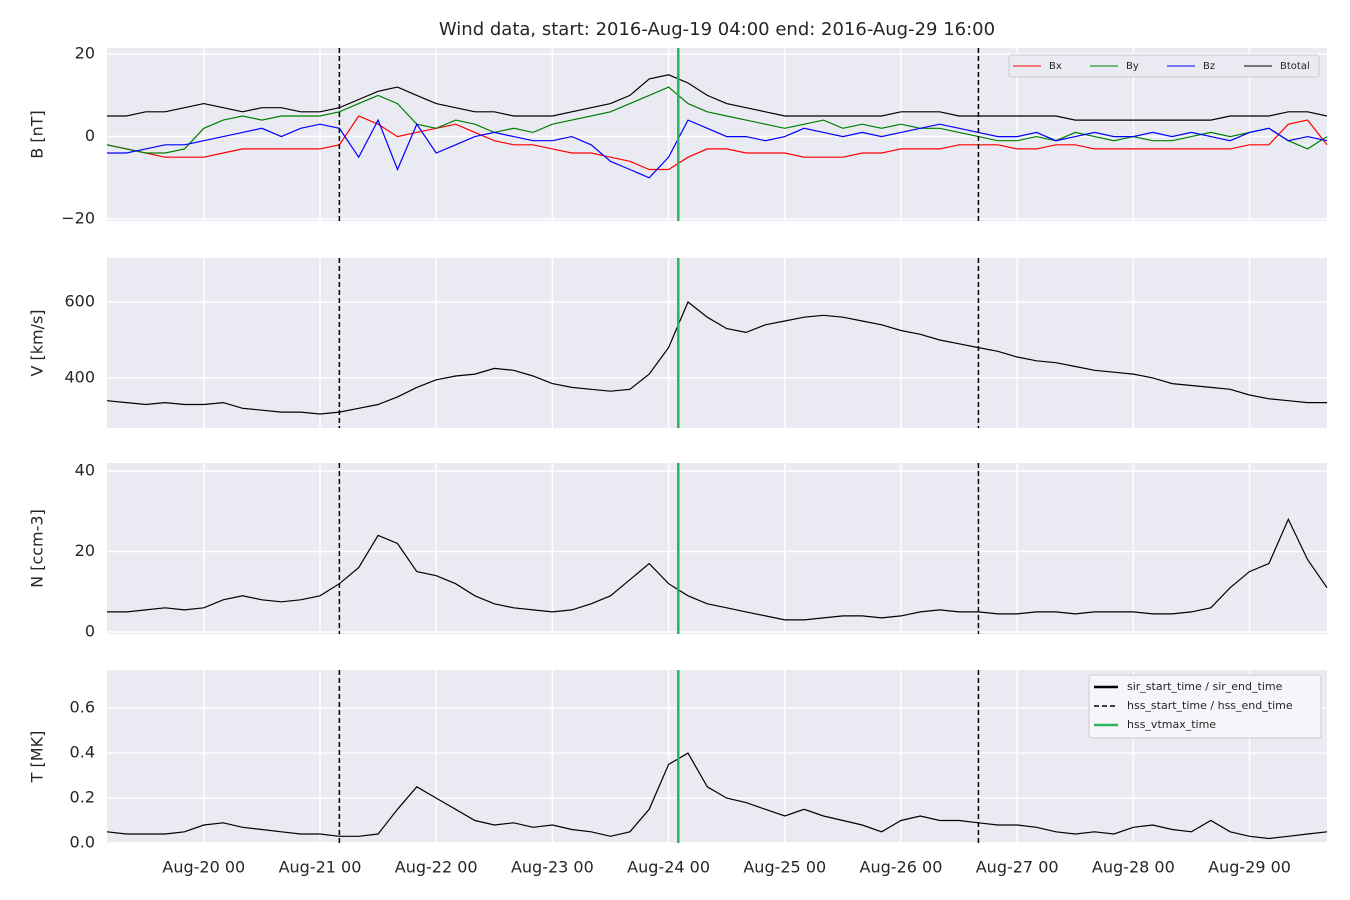 The width and height of the screenshot is (1350, 900). Describe the element at coordinates (1133, 867) in the screenshot. I see `x-tick-label: Aug-28 00` at that location.